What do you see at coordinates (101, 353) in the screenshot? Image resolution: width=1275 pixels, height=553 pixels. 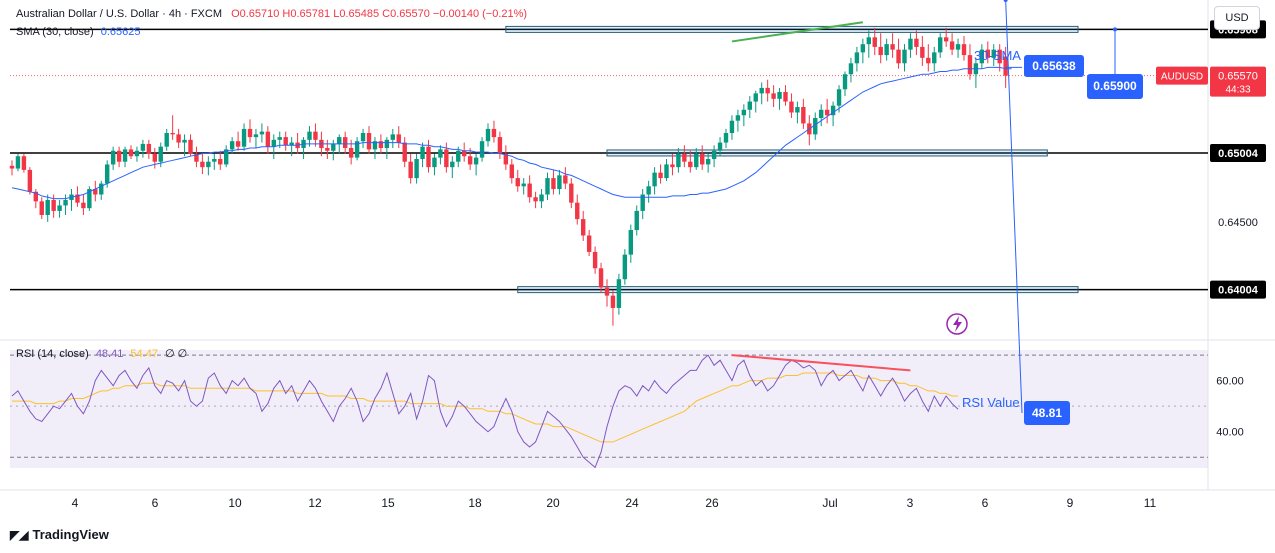 I see `rsi-legend: RSI (14, close) 48.41 54.47 ∅ ∅` at bounding box center [101, 353].